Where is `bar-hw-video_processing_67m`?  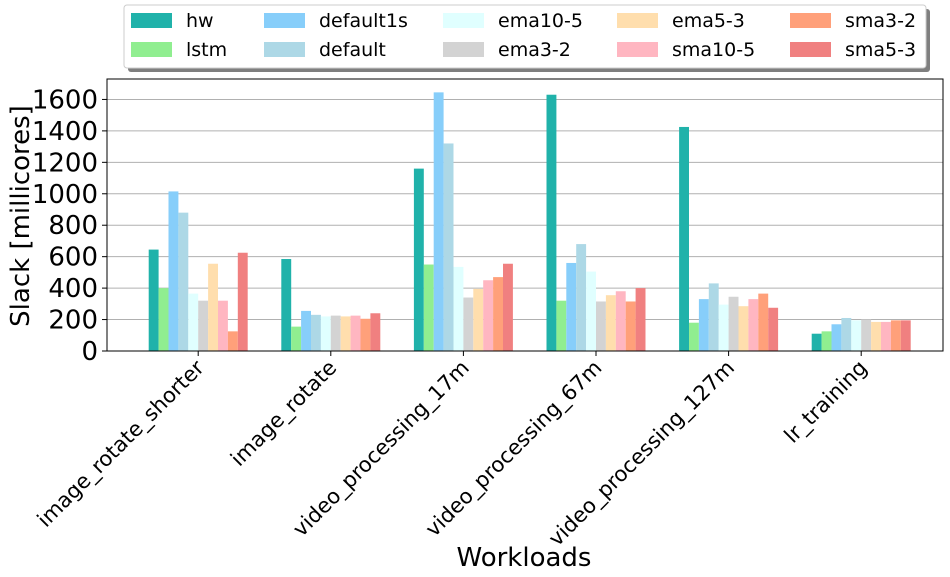
bar-hw-video_processing_67m is located at coordinates (551, 223).